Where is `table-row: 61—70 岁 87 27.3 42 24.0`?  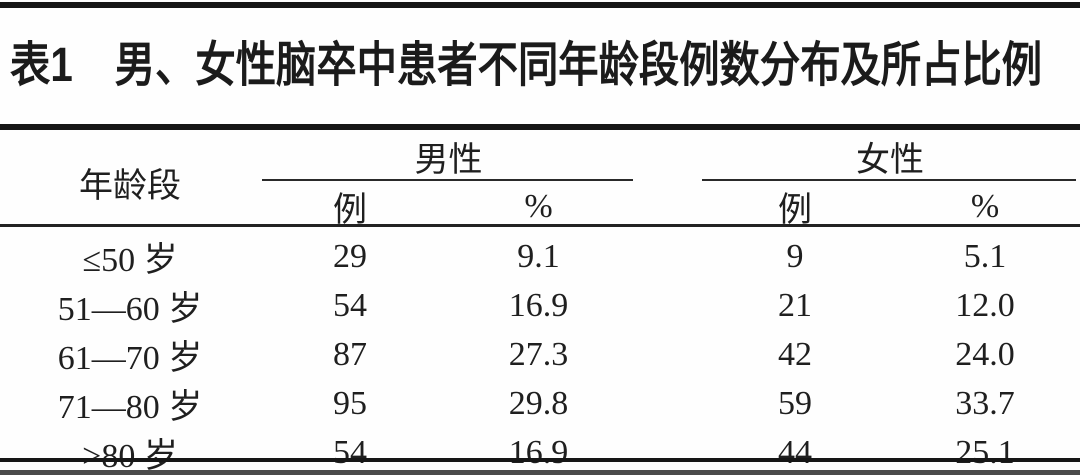
table-row: 61—70 岁 87 27.3 42 24.0 is located at coordinates (540, 354).